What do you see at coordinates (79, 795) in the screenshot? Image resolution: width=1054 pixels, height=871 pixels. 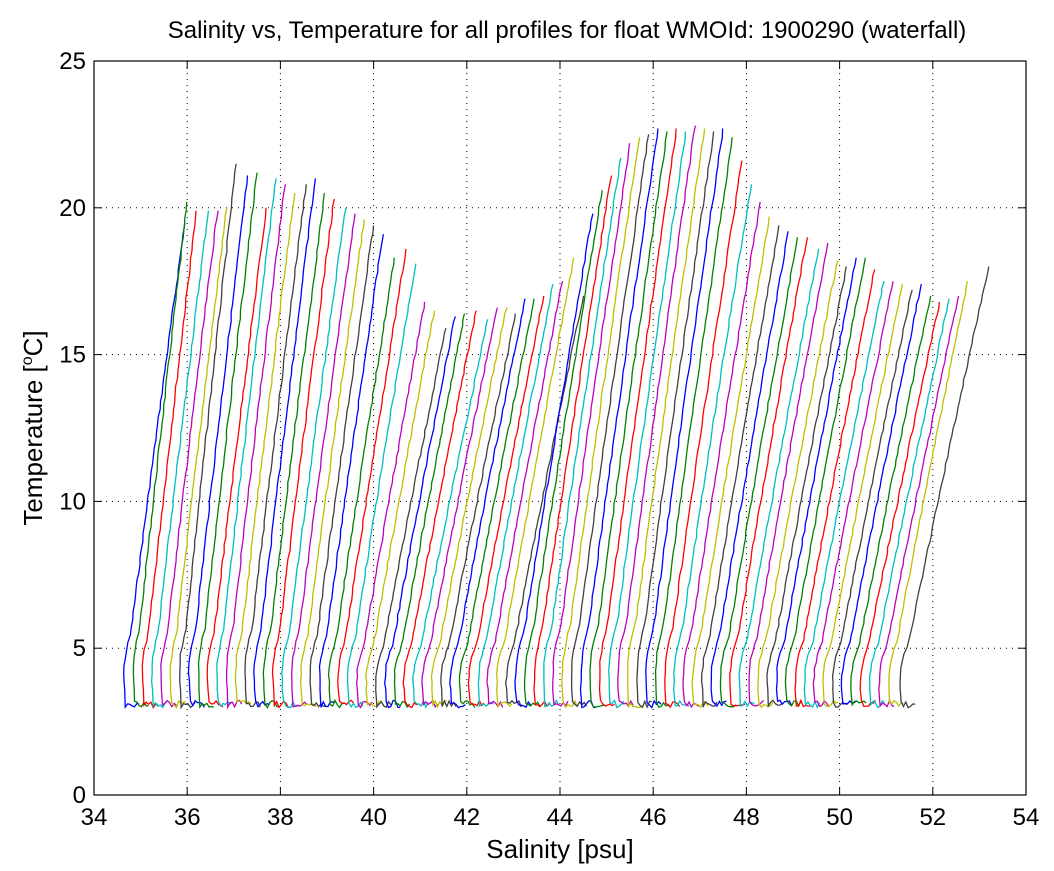 I see `y-tick-label: 0` at bounding box center [79, 795].